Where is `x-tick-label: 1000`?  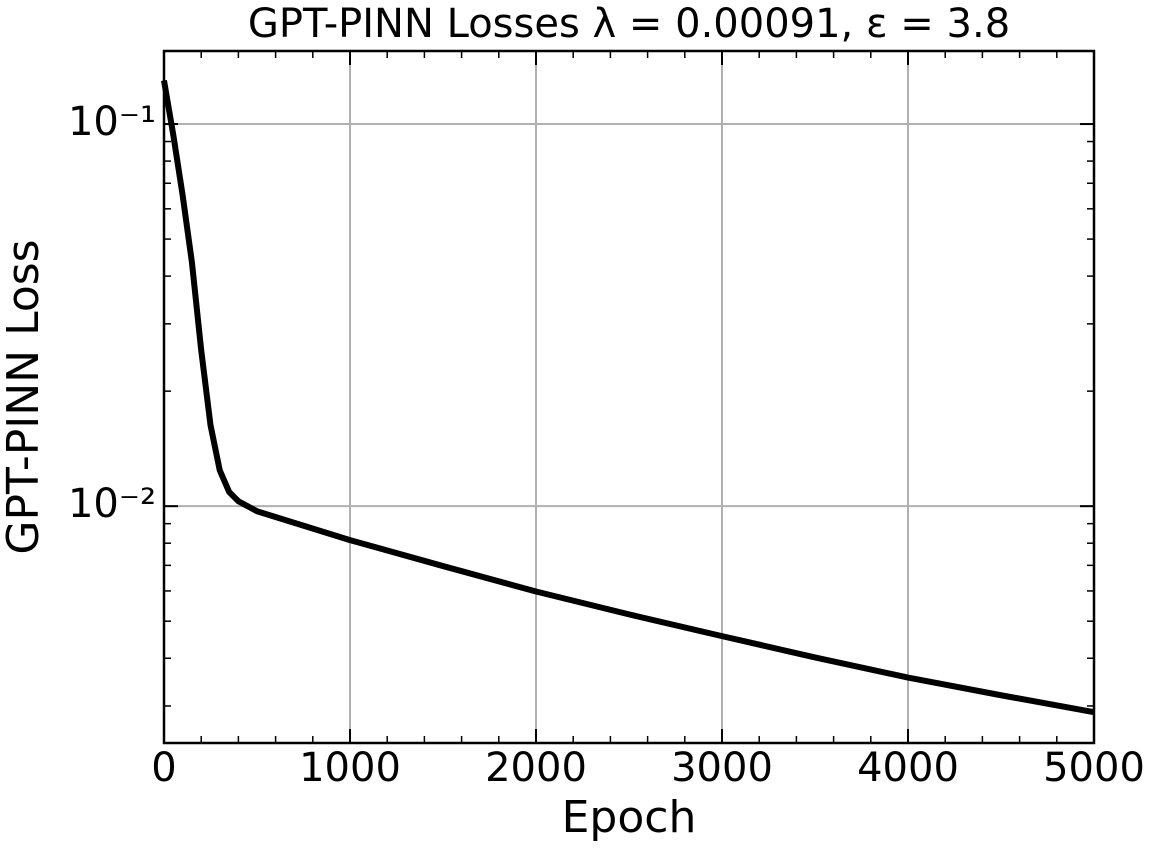
x-tick-label: 1000 is located at coordinates (350, 768).